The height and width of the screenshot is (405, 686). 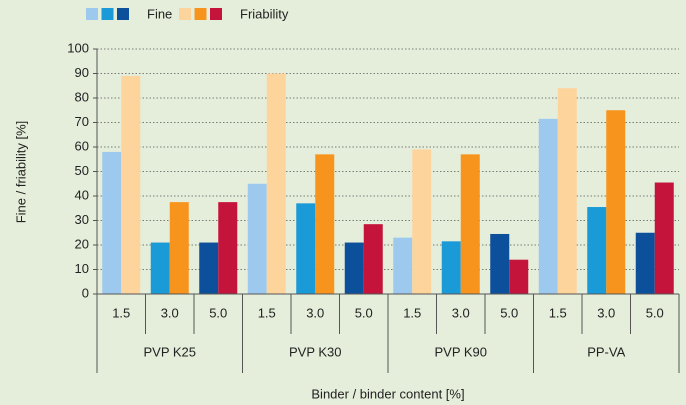 I want to click on y-tick-label: 100, so click(x=78, y=47).